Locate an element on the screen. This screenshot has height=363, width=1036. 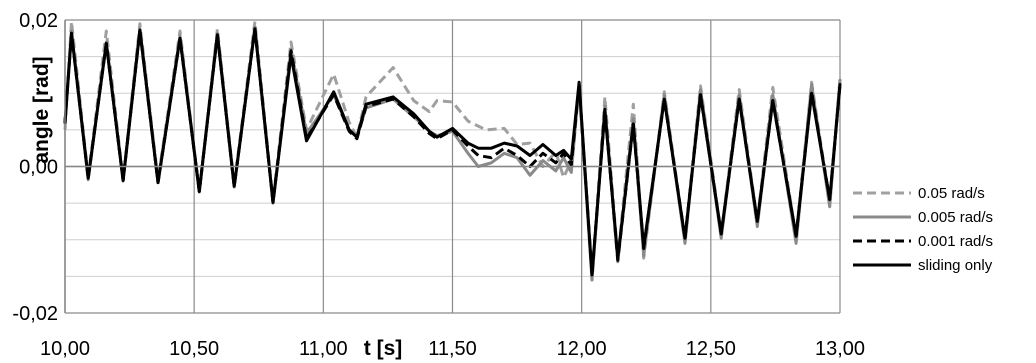
y-axis-title: angle [rad] is located at coordinates (41, 109).